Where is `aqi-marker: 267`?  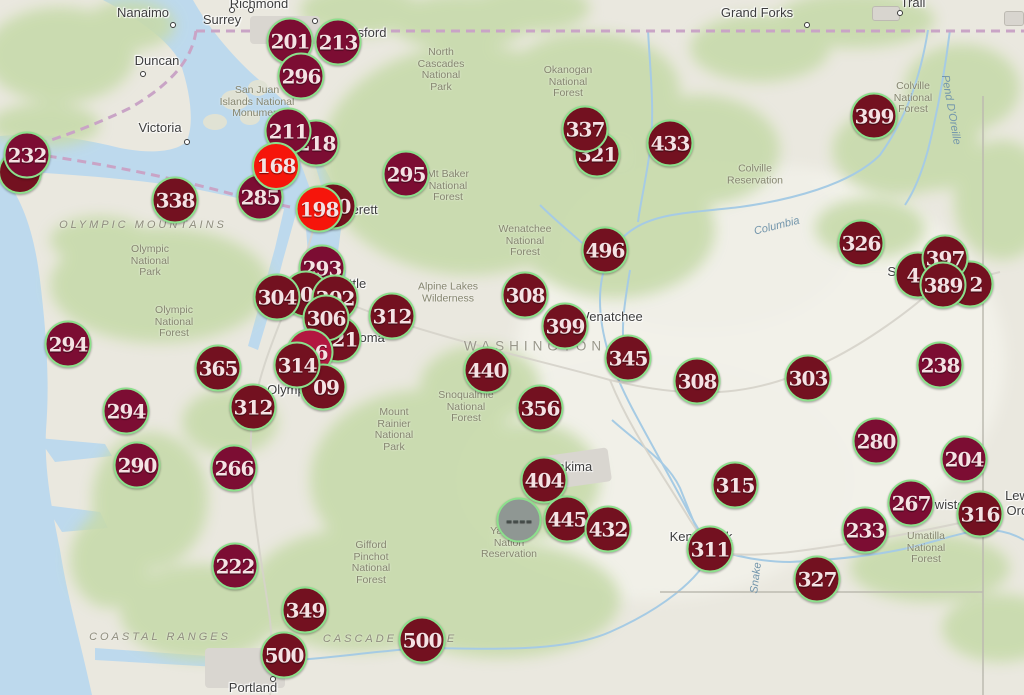
aqi-marker: 267 is located at coordinates (911, 503).